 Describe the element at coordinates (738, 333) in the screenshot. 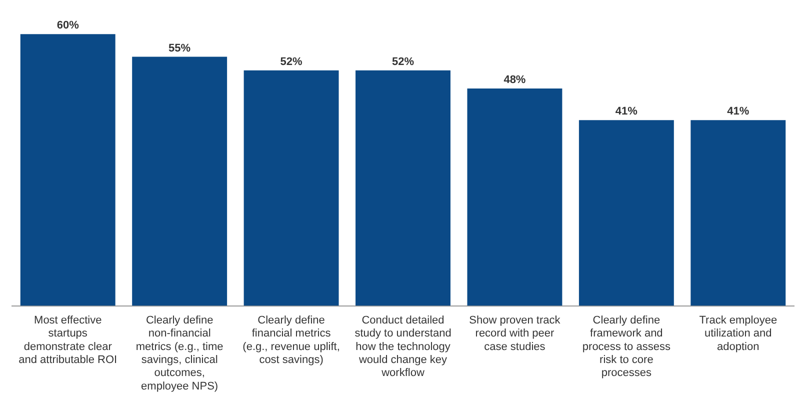

I see `x-tick-label: Track employee utilization and adoption` at that location.